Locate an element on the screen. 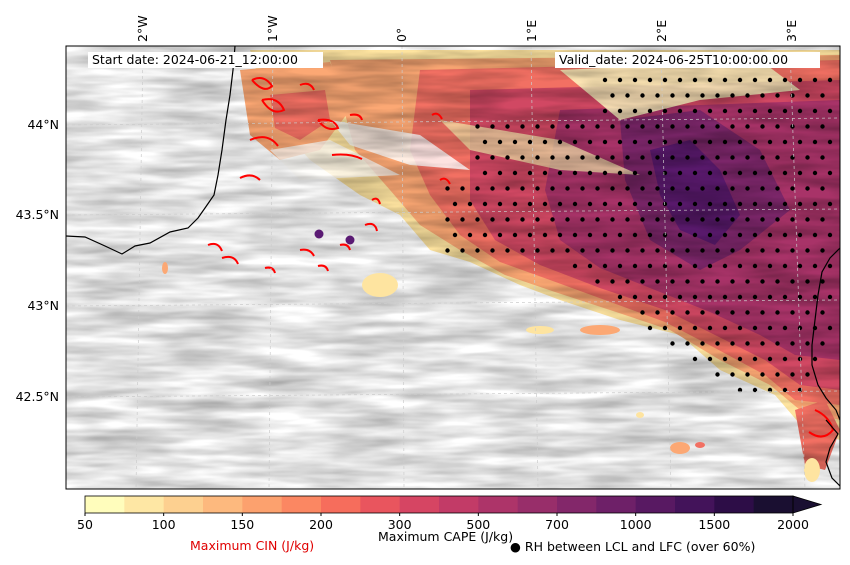 The image size is (850, 565). lon-label-2e: 2°E is located at coordinates (661, 31).